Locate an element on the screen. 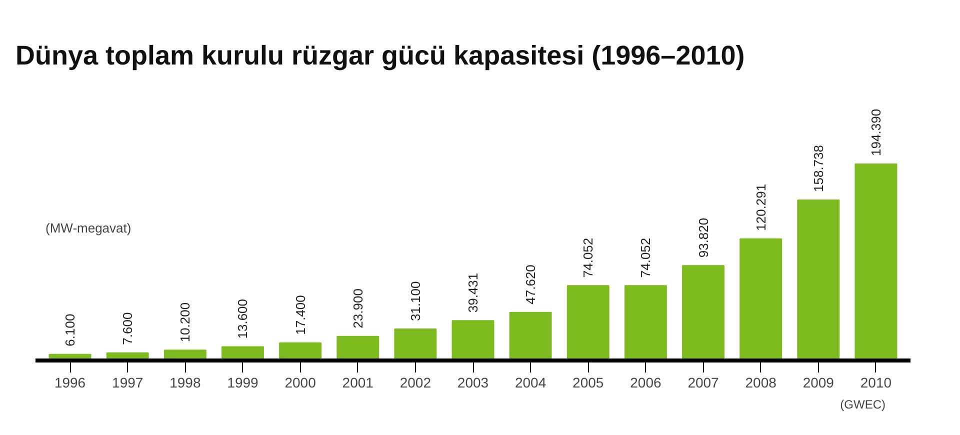 The image size is (960, 435). data-label: 47.620 is located at coordinates (530, 284).